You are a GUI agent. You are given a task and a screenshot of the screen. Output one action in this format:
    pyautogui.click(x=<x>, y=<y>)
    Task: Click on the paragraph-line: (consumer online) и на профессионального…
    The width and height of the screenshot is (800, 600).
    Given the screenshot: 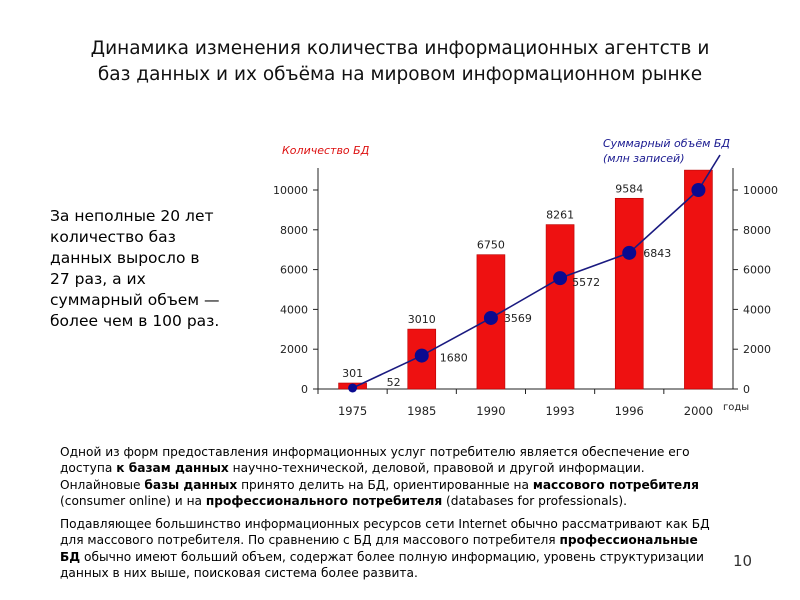 What is the action you would take?
    pyautogui.click(x=416, y=501)
    